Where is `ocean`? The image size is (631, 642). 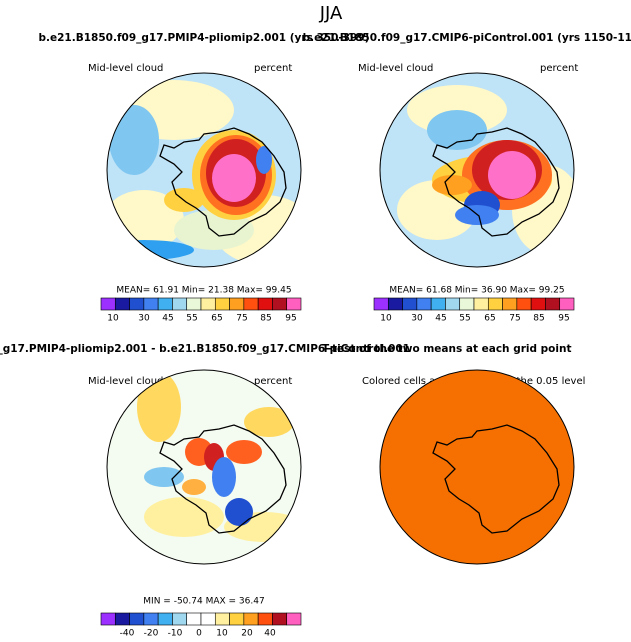
ocean is located at coordinates (477, 467).